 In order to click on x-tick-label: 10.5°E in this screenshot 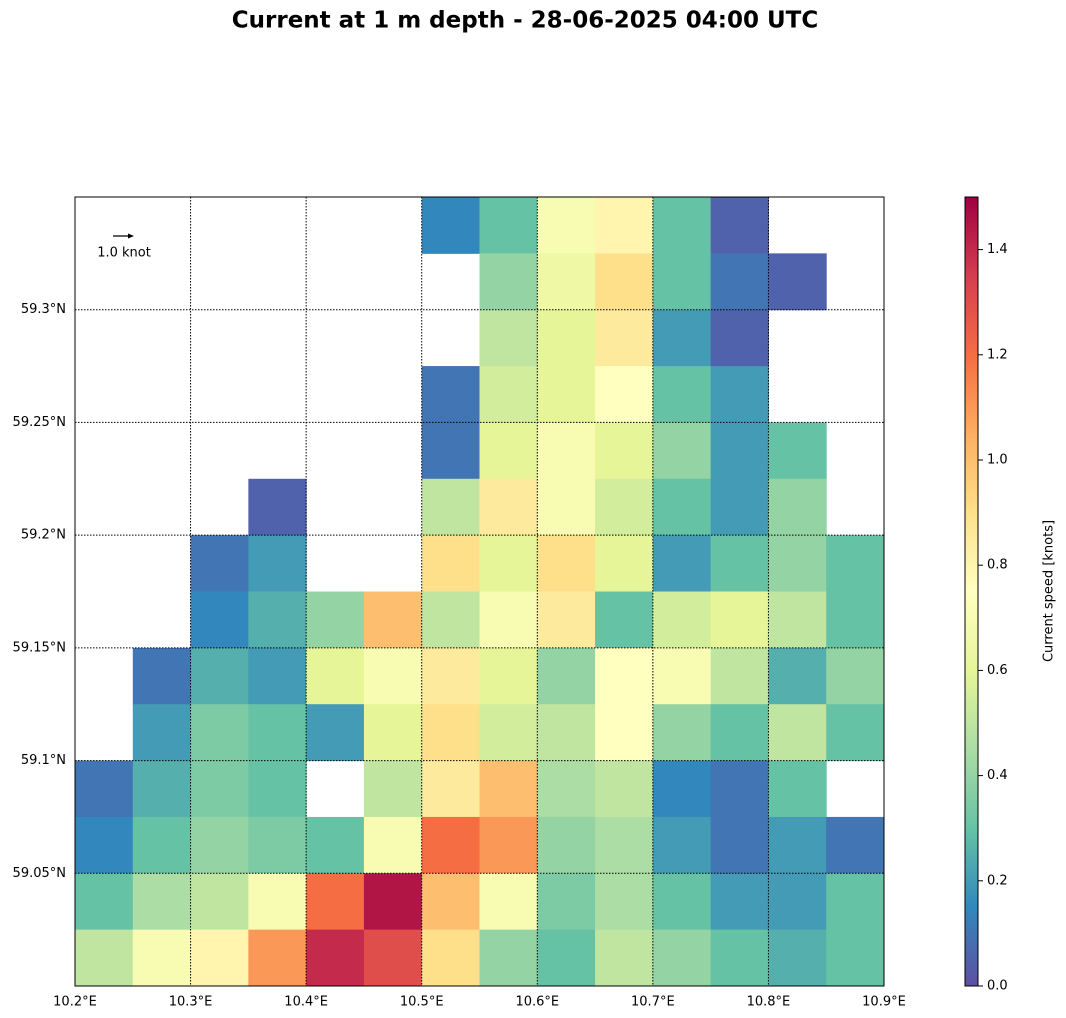, I will do `click(422, 1002)`.